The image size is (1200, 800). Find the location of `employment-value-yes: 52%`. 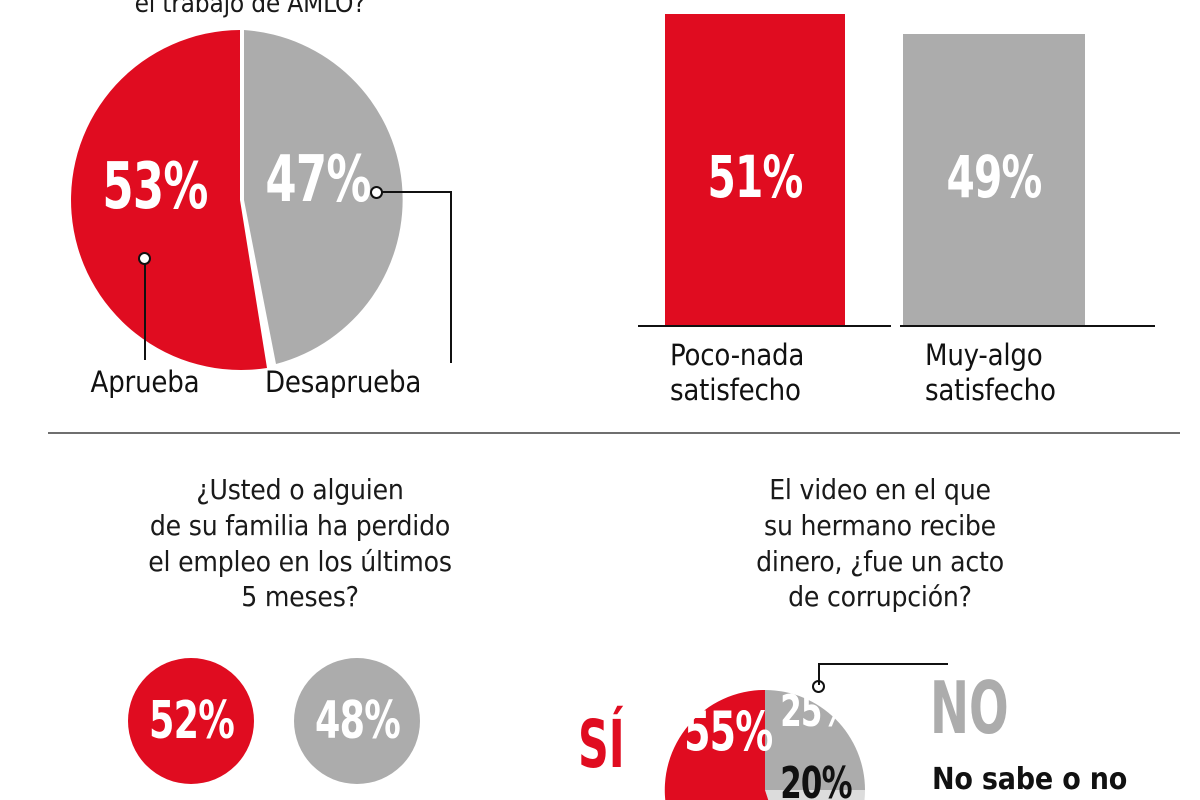

employment-value-yes: 52% is located at coordinates (191, 721).